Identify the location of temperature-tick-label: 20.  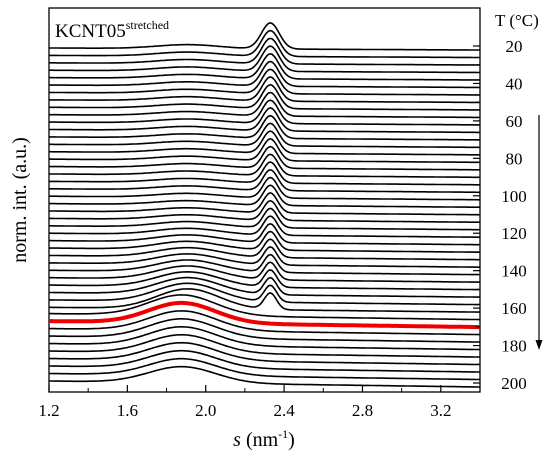
(514, 46).